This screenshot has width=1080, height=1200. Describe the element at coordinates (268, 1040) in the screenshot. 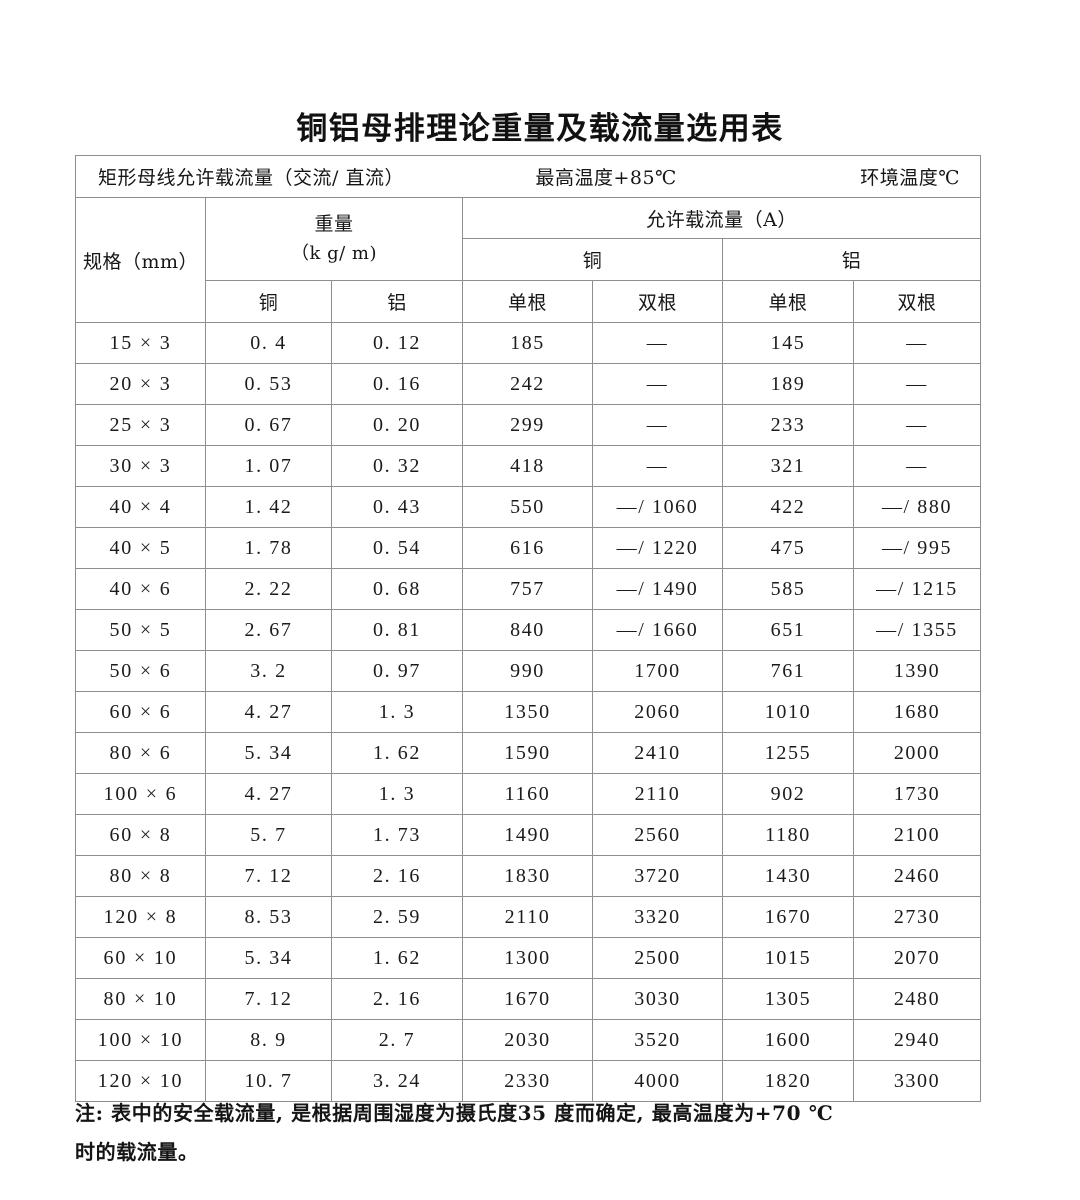

I see `cell-weight-copper: 8. 9` at that location.